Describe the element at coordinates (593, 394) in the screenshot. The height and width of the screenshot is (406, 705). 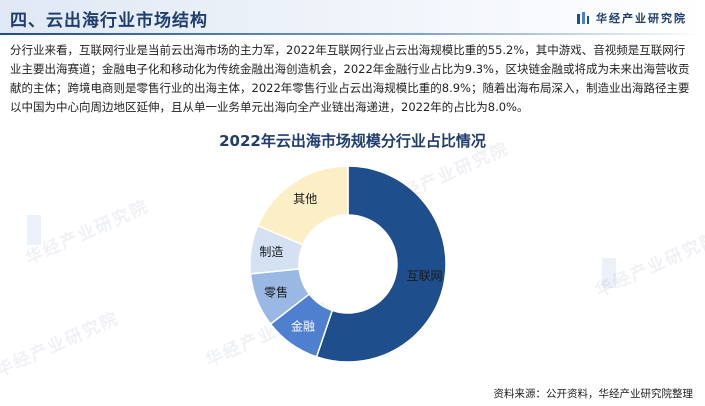
I see `source-note: 资料来源：公开资料，华经产业研究院整理` at that location.